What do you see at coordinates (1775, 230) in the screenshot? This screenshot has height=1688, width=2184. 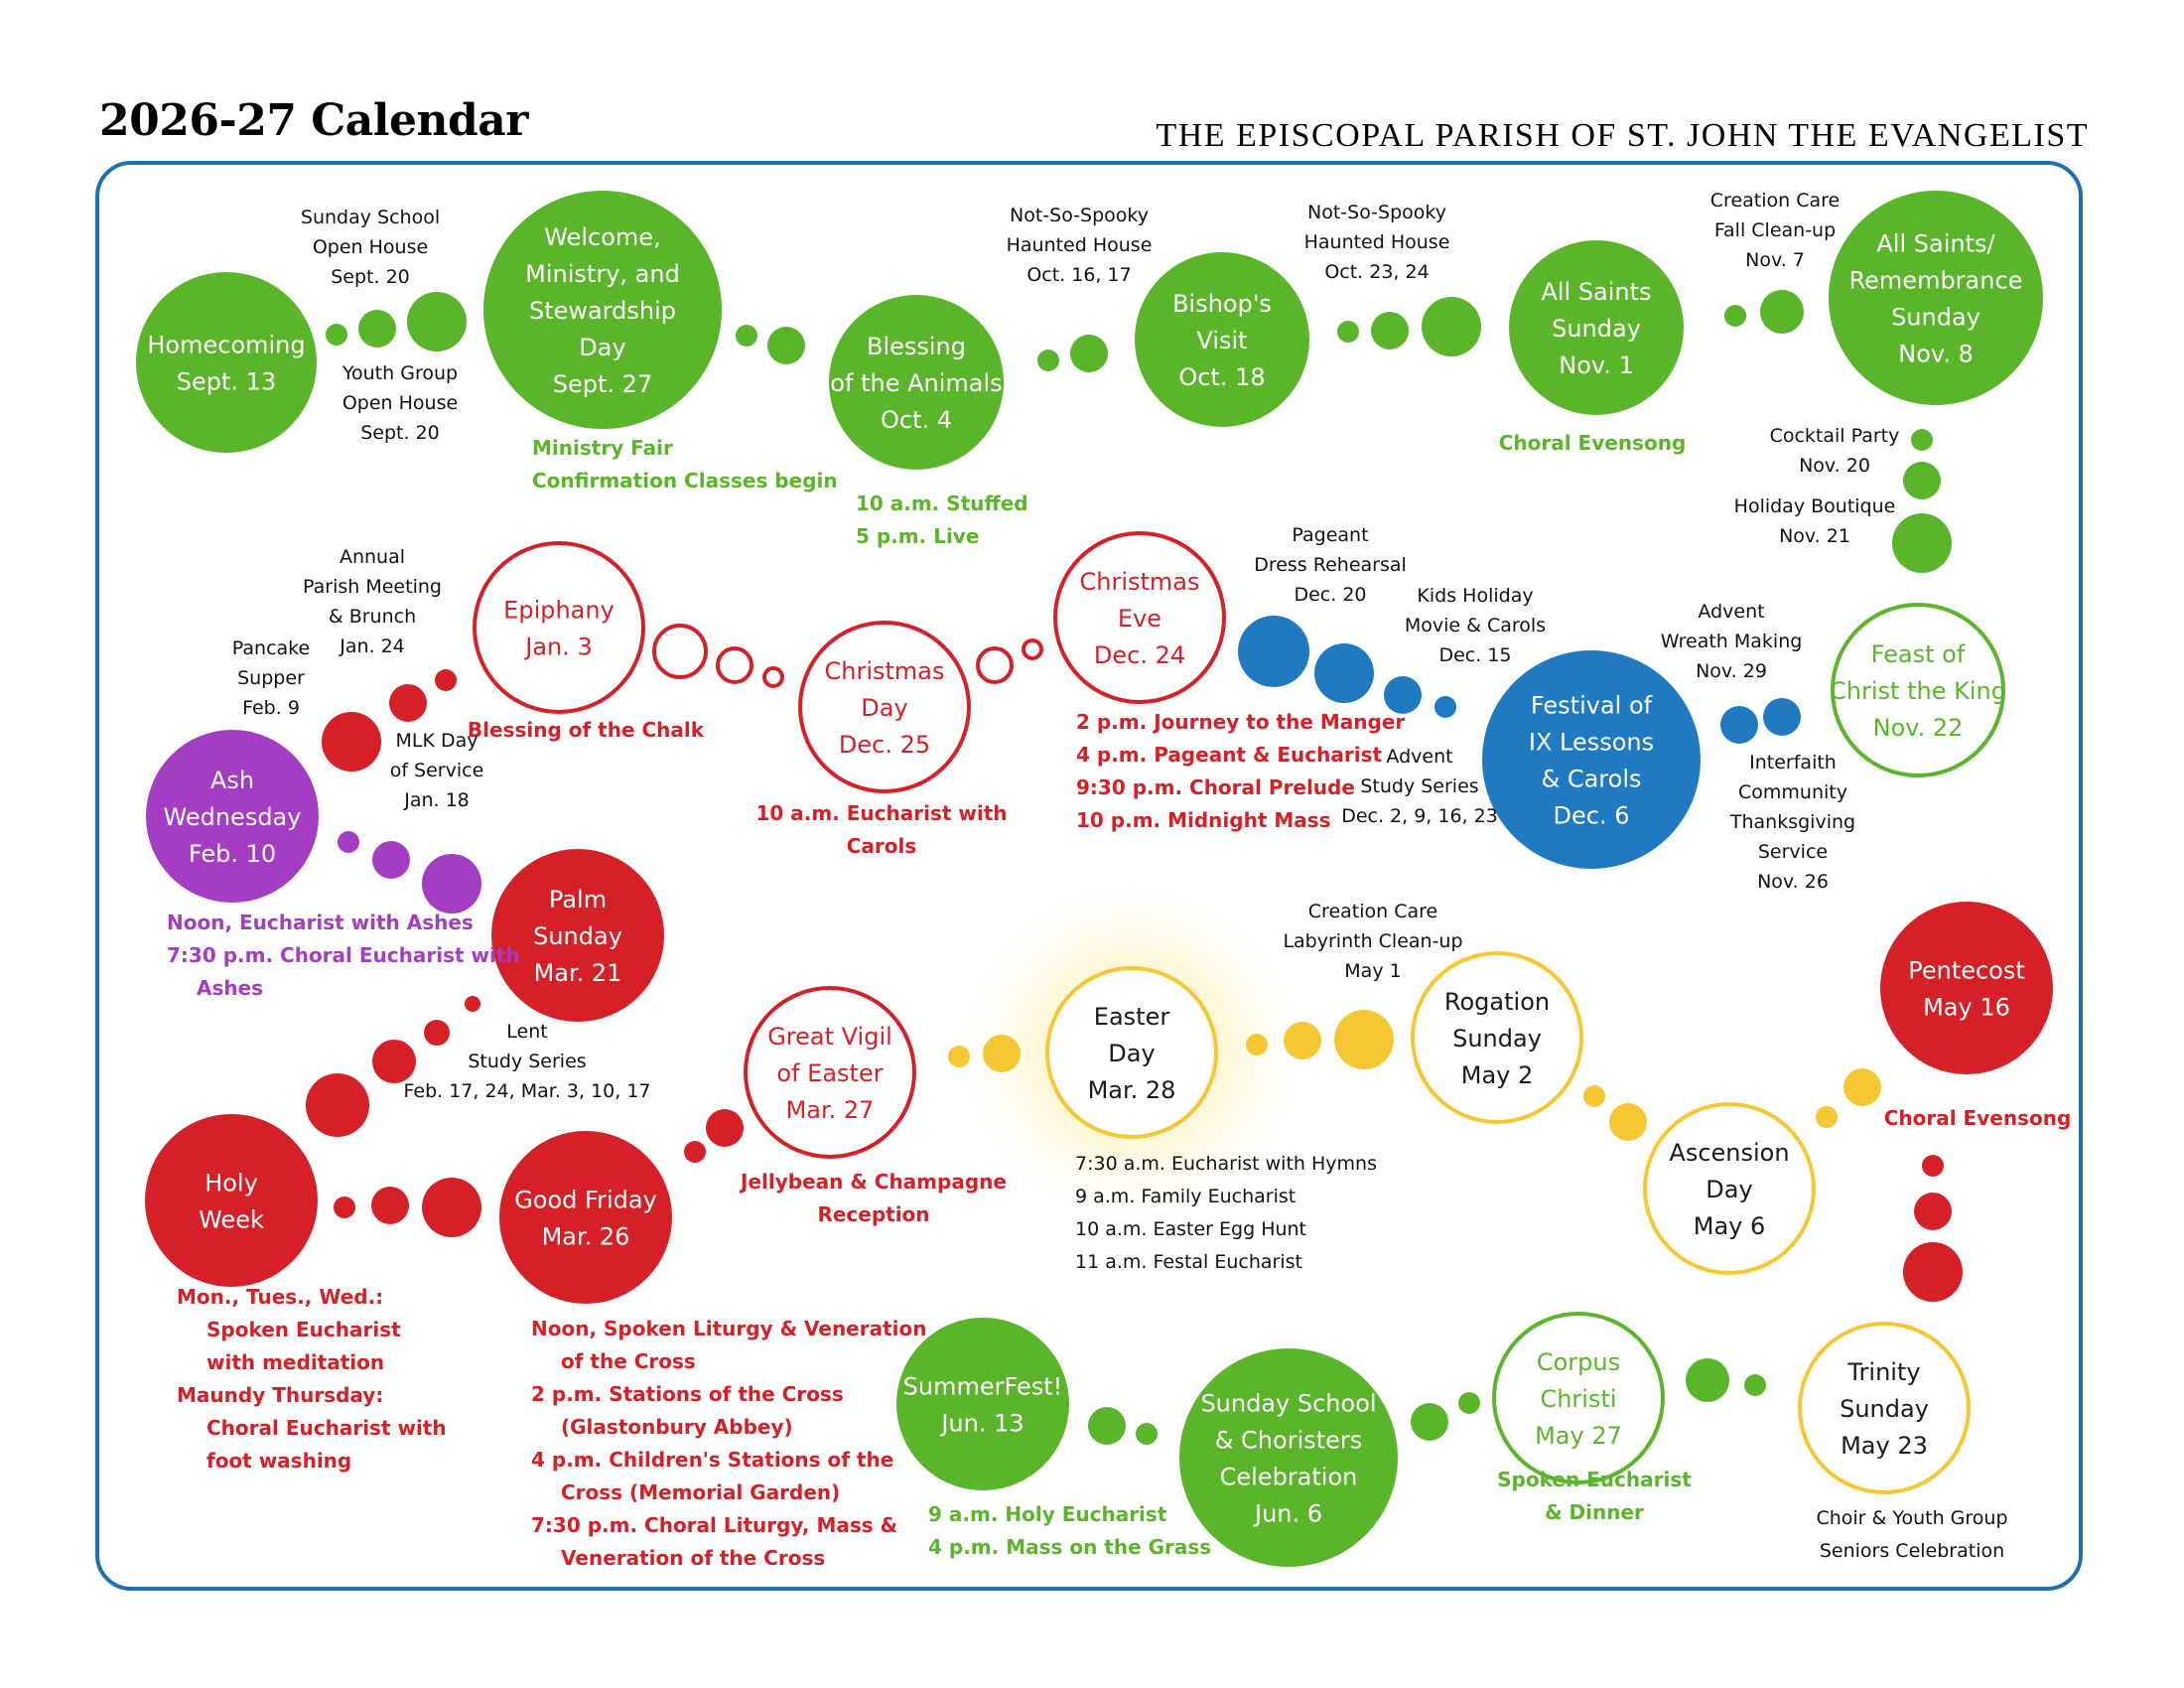 I see `note-creation-care-fall: Creation Care Fall Clean-up Nov. 7` at bounding box center [1775, 230].